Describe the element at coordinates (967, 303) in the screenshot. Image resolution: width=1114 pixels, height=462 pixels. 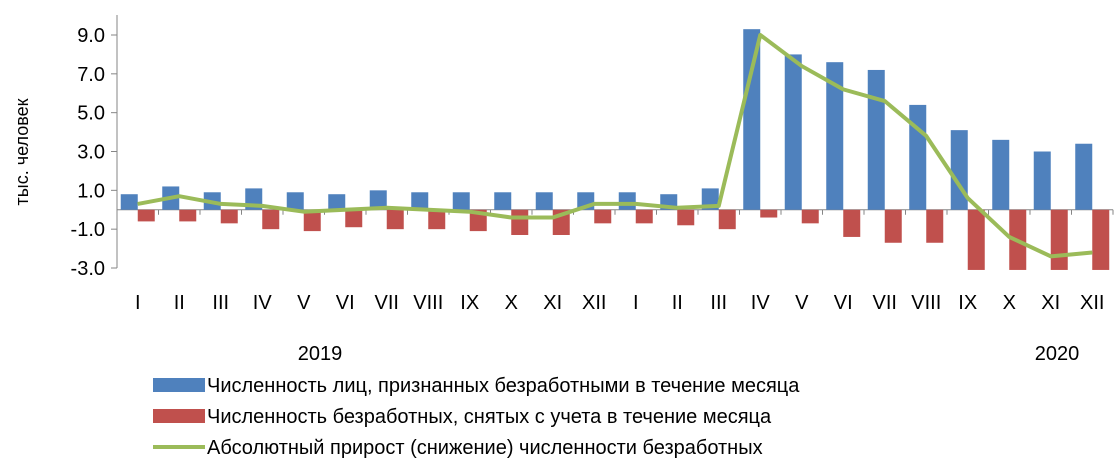
I see `x-tick-label: IX` at that location.